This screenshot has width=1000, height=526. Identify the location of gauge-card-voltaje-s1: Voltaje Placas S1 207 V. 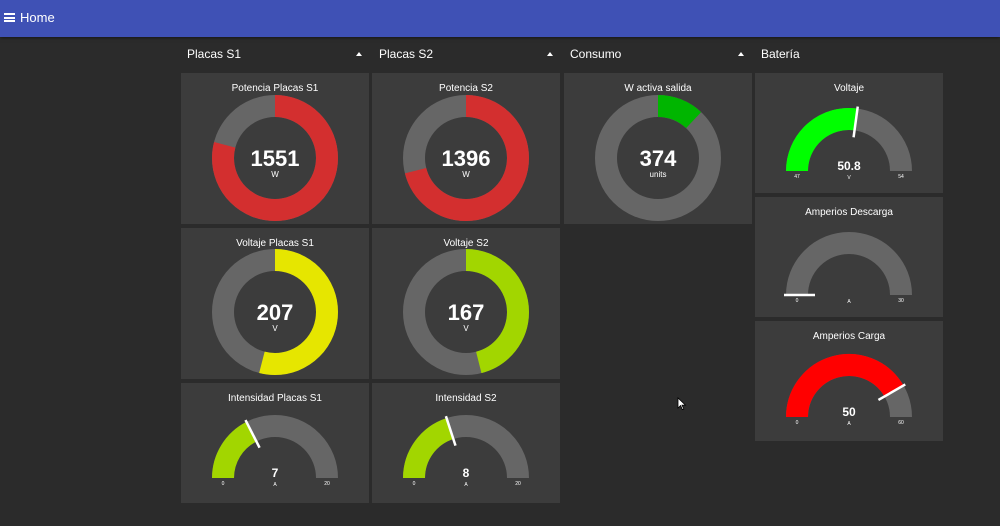
(275, 303).